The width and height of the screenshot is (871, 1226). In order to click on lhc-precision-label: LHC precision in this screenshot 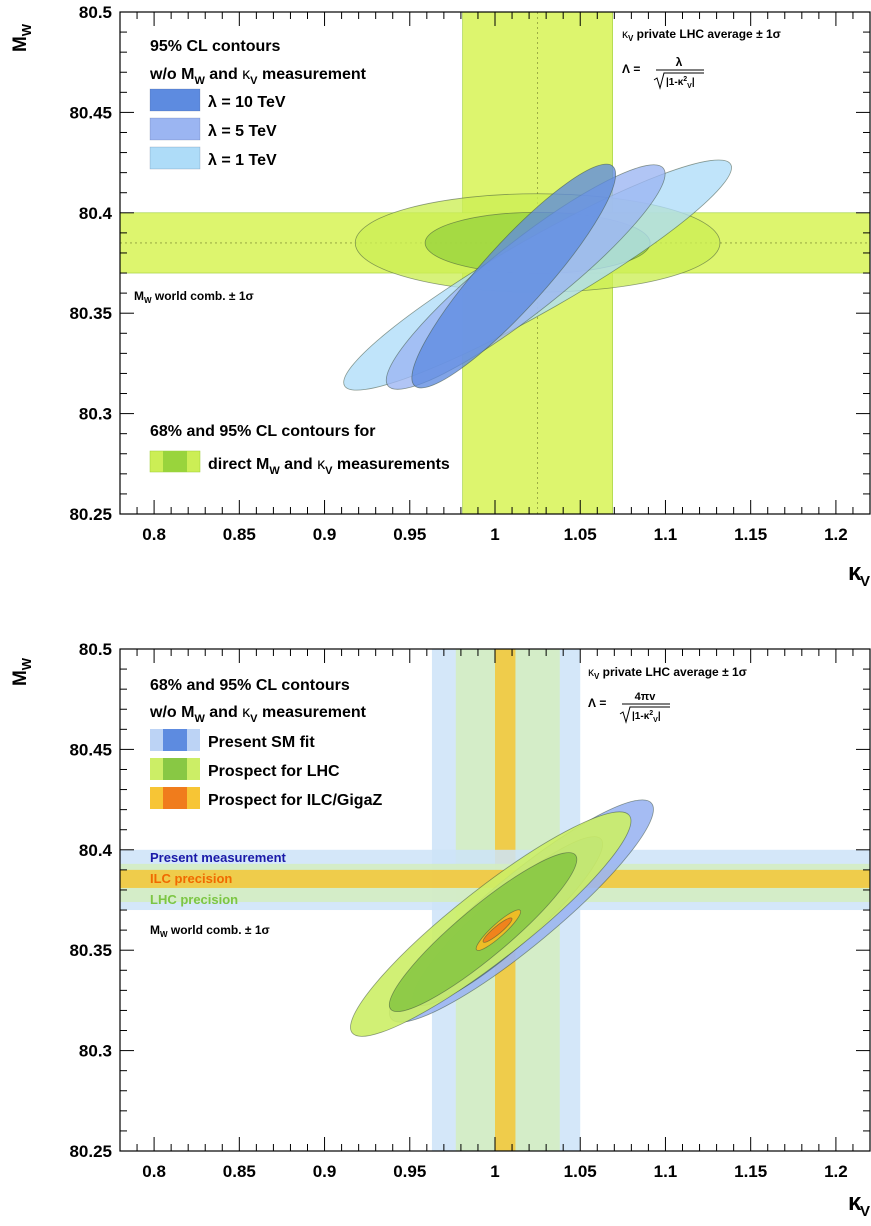, I will do `click(194, 899)`.